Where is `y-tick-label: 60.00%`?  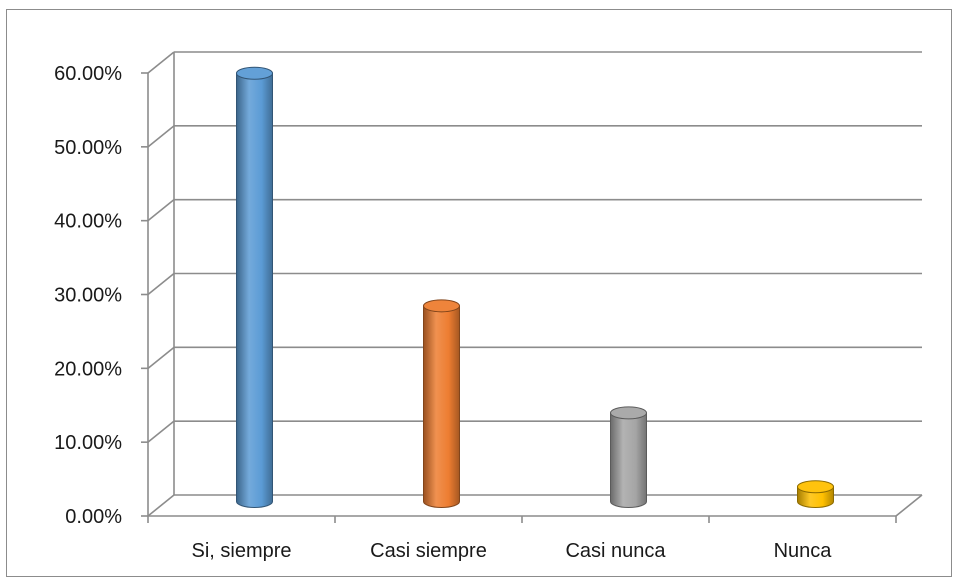 y-tick-label: 60.00% is located at coordinates (88, 74).